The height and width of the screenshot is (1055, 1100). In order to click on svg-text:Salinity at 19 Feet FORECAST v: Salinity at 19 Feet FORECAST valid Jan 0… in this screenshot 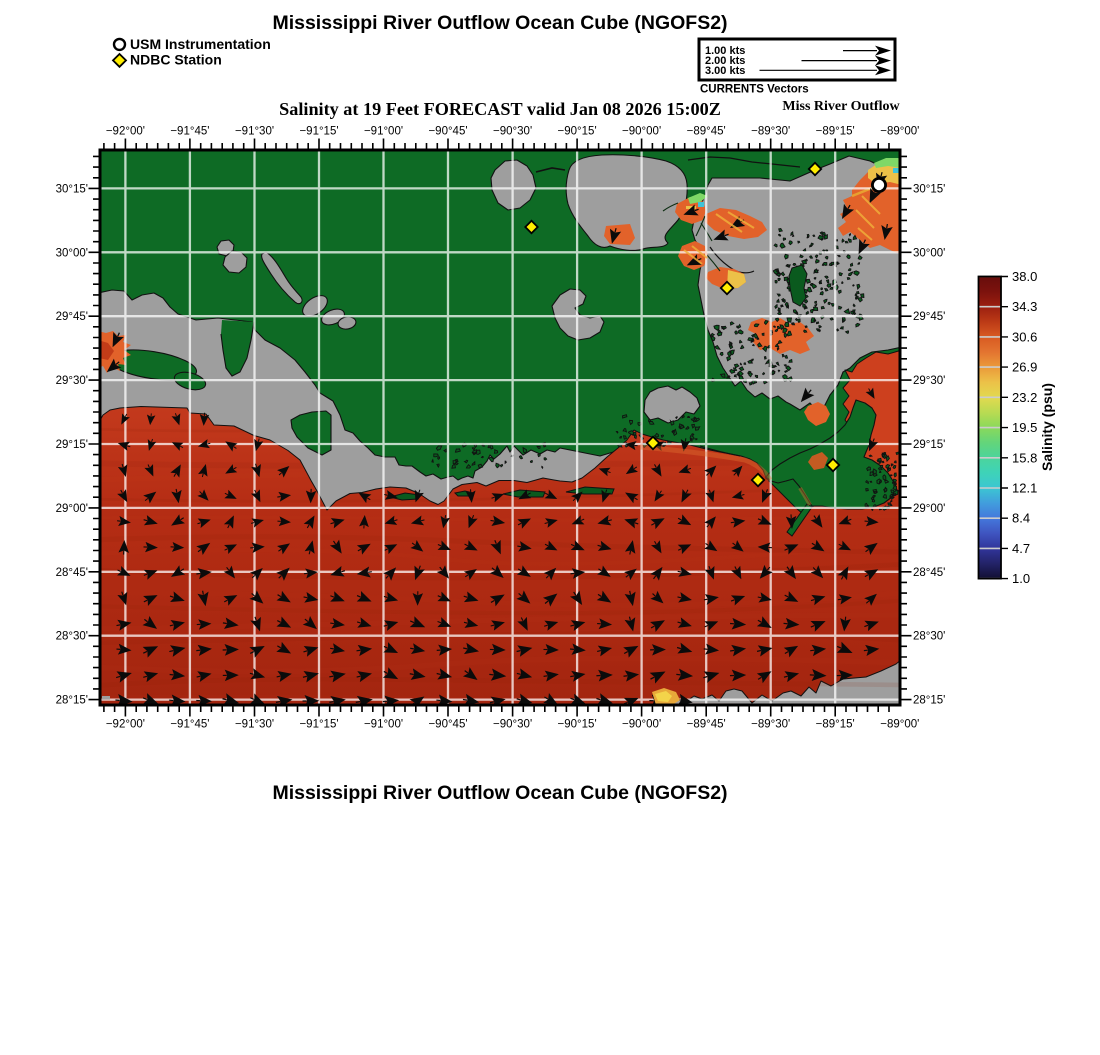, I will do `click(500, 109)`.